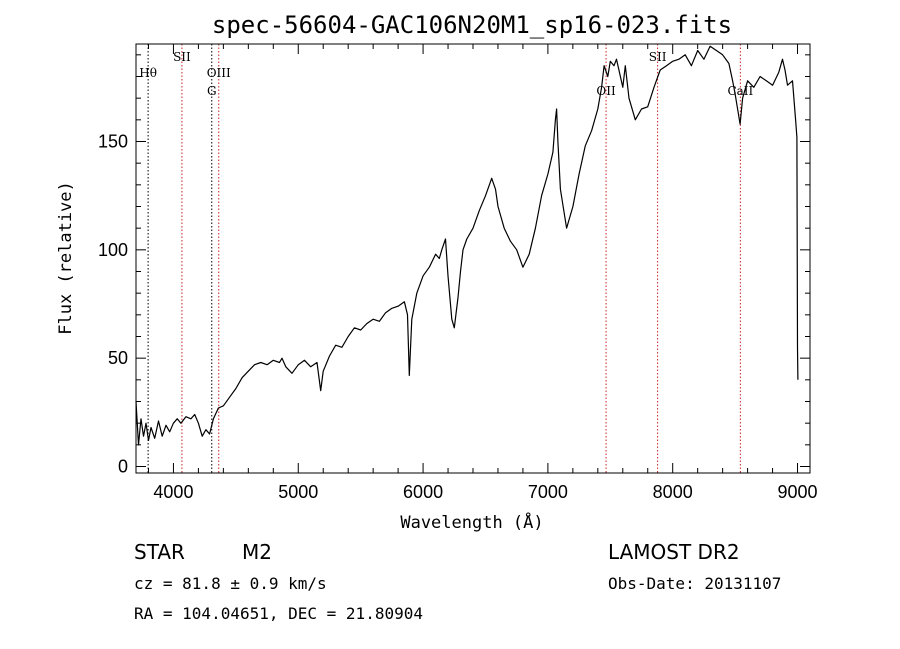 The image size is (900, 649). I want to click on reference-line-label: OII, so click(606, 91).